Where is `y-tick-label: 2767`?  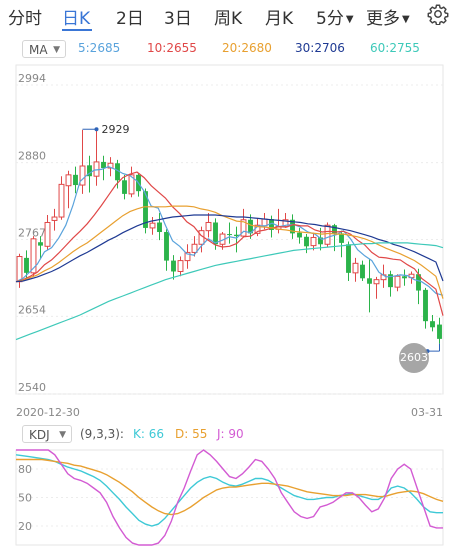 y-tick-label: 2767 is located at coordinates (32, 233).